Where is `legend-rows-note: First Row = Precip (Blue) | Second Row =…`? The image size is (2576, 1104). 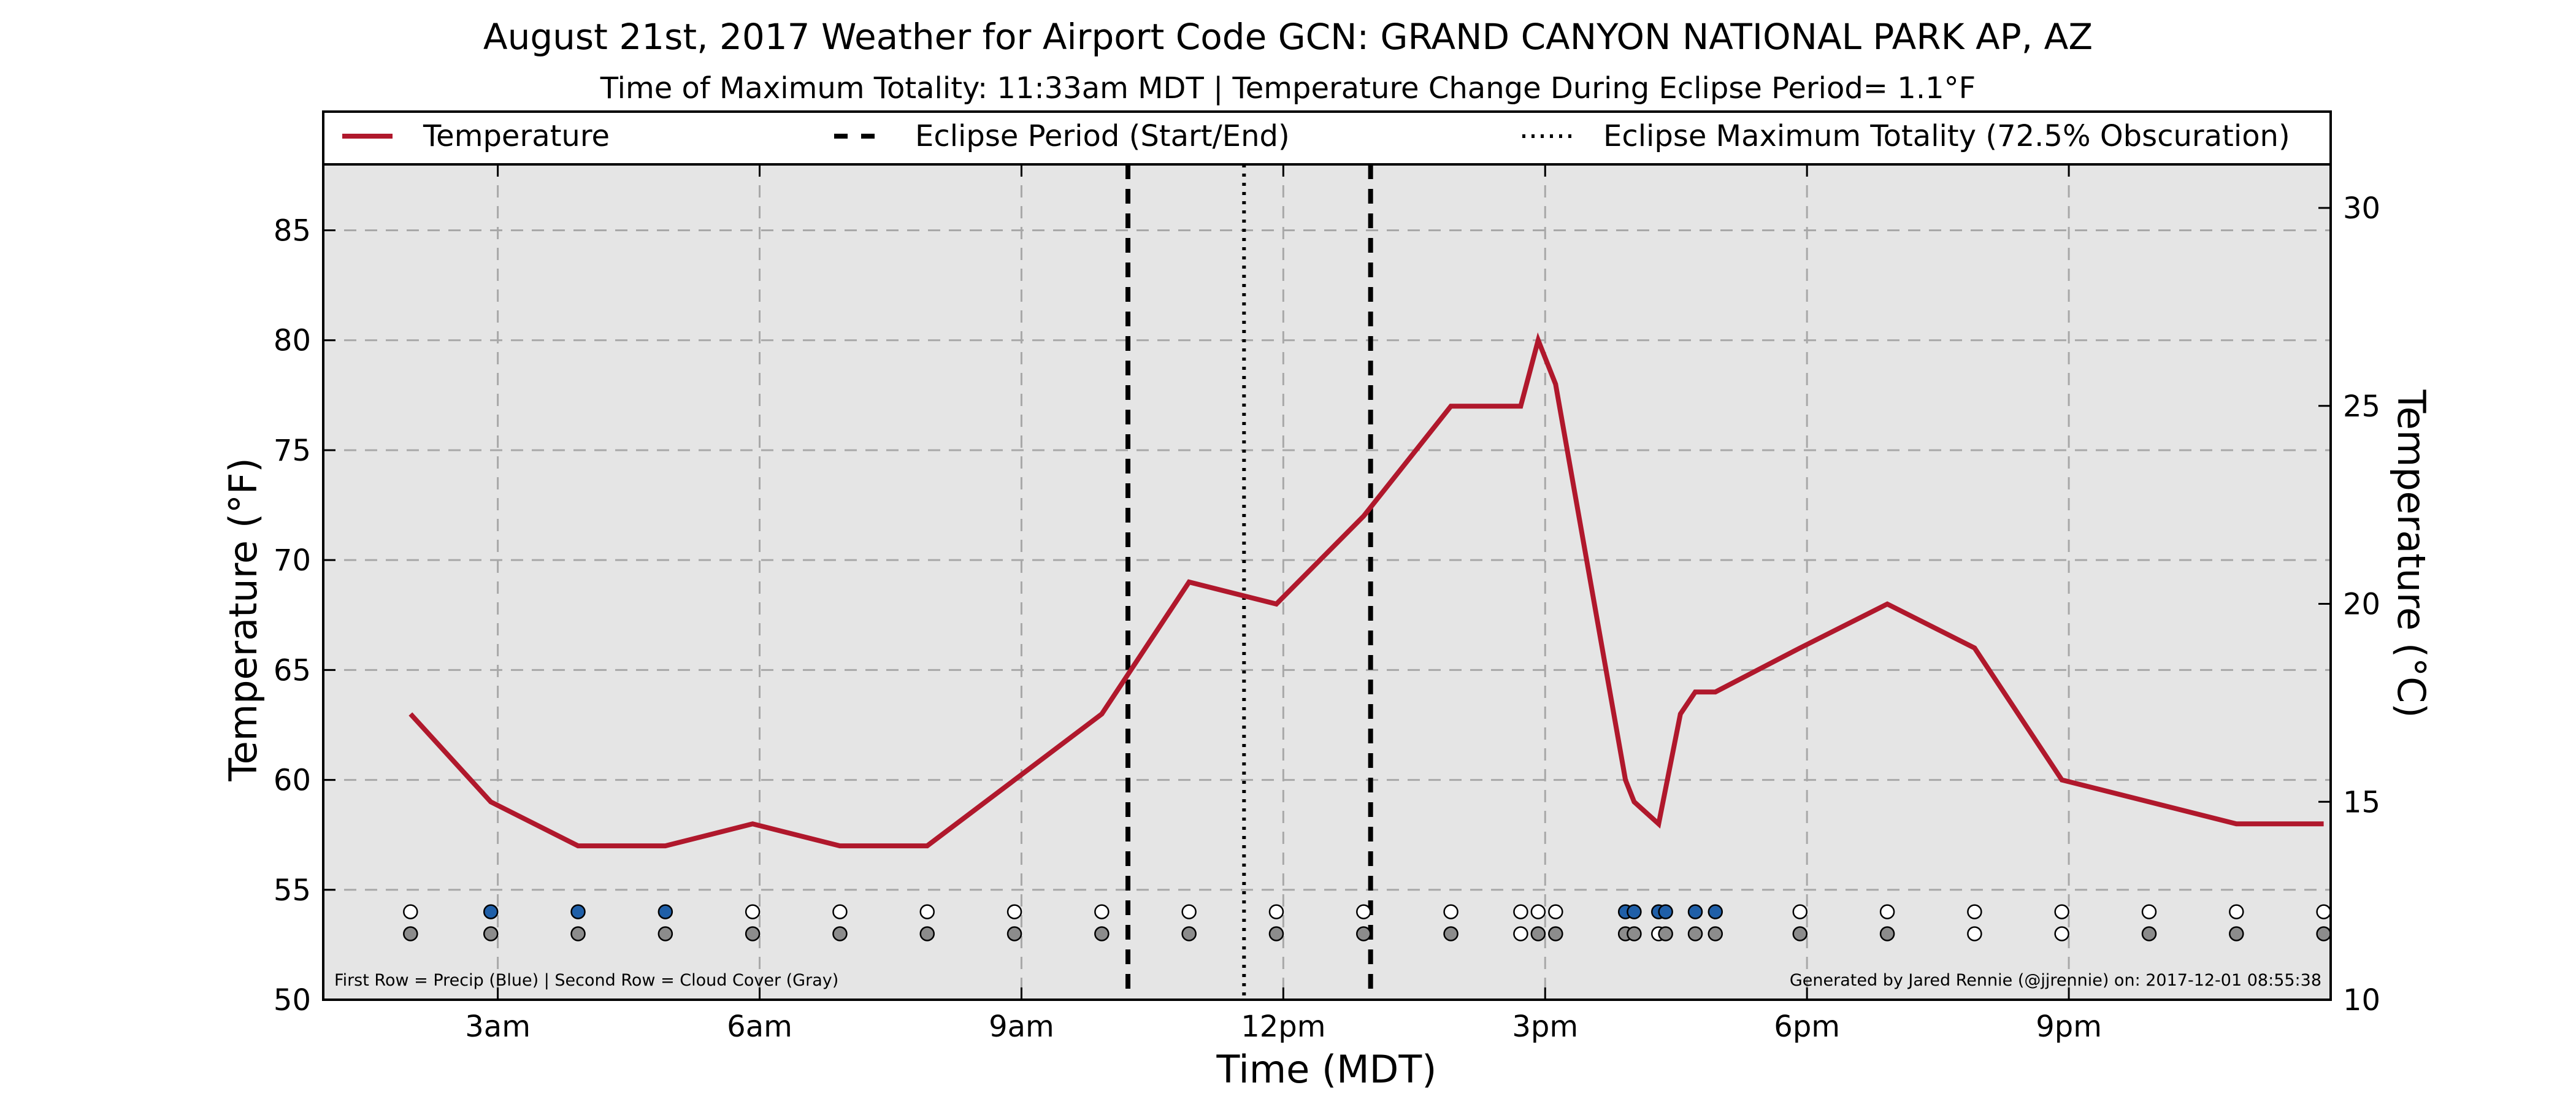 legend-rows-note: First Row = Precip (Blue) | Second Row =… is located at coordinates (586, 980).